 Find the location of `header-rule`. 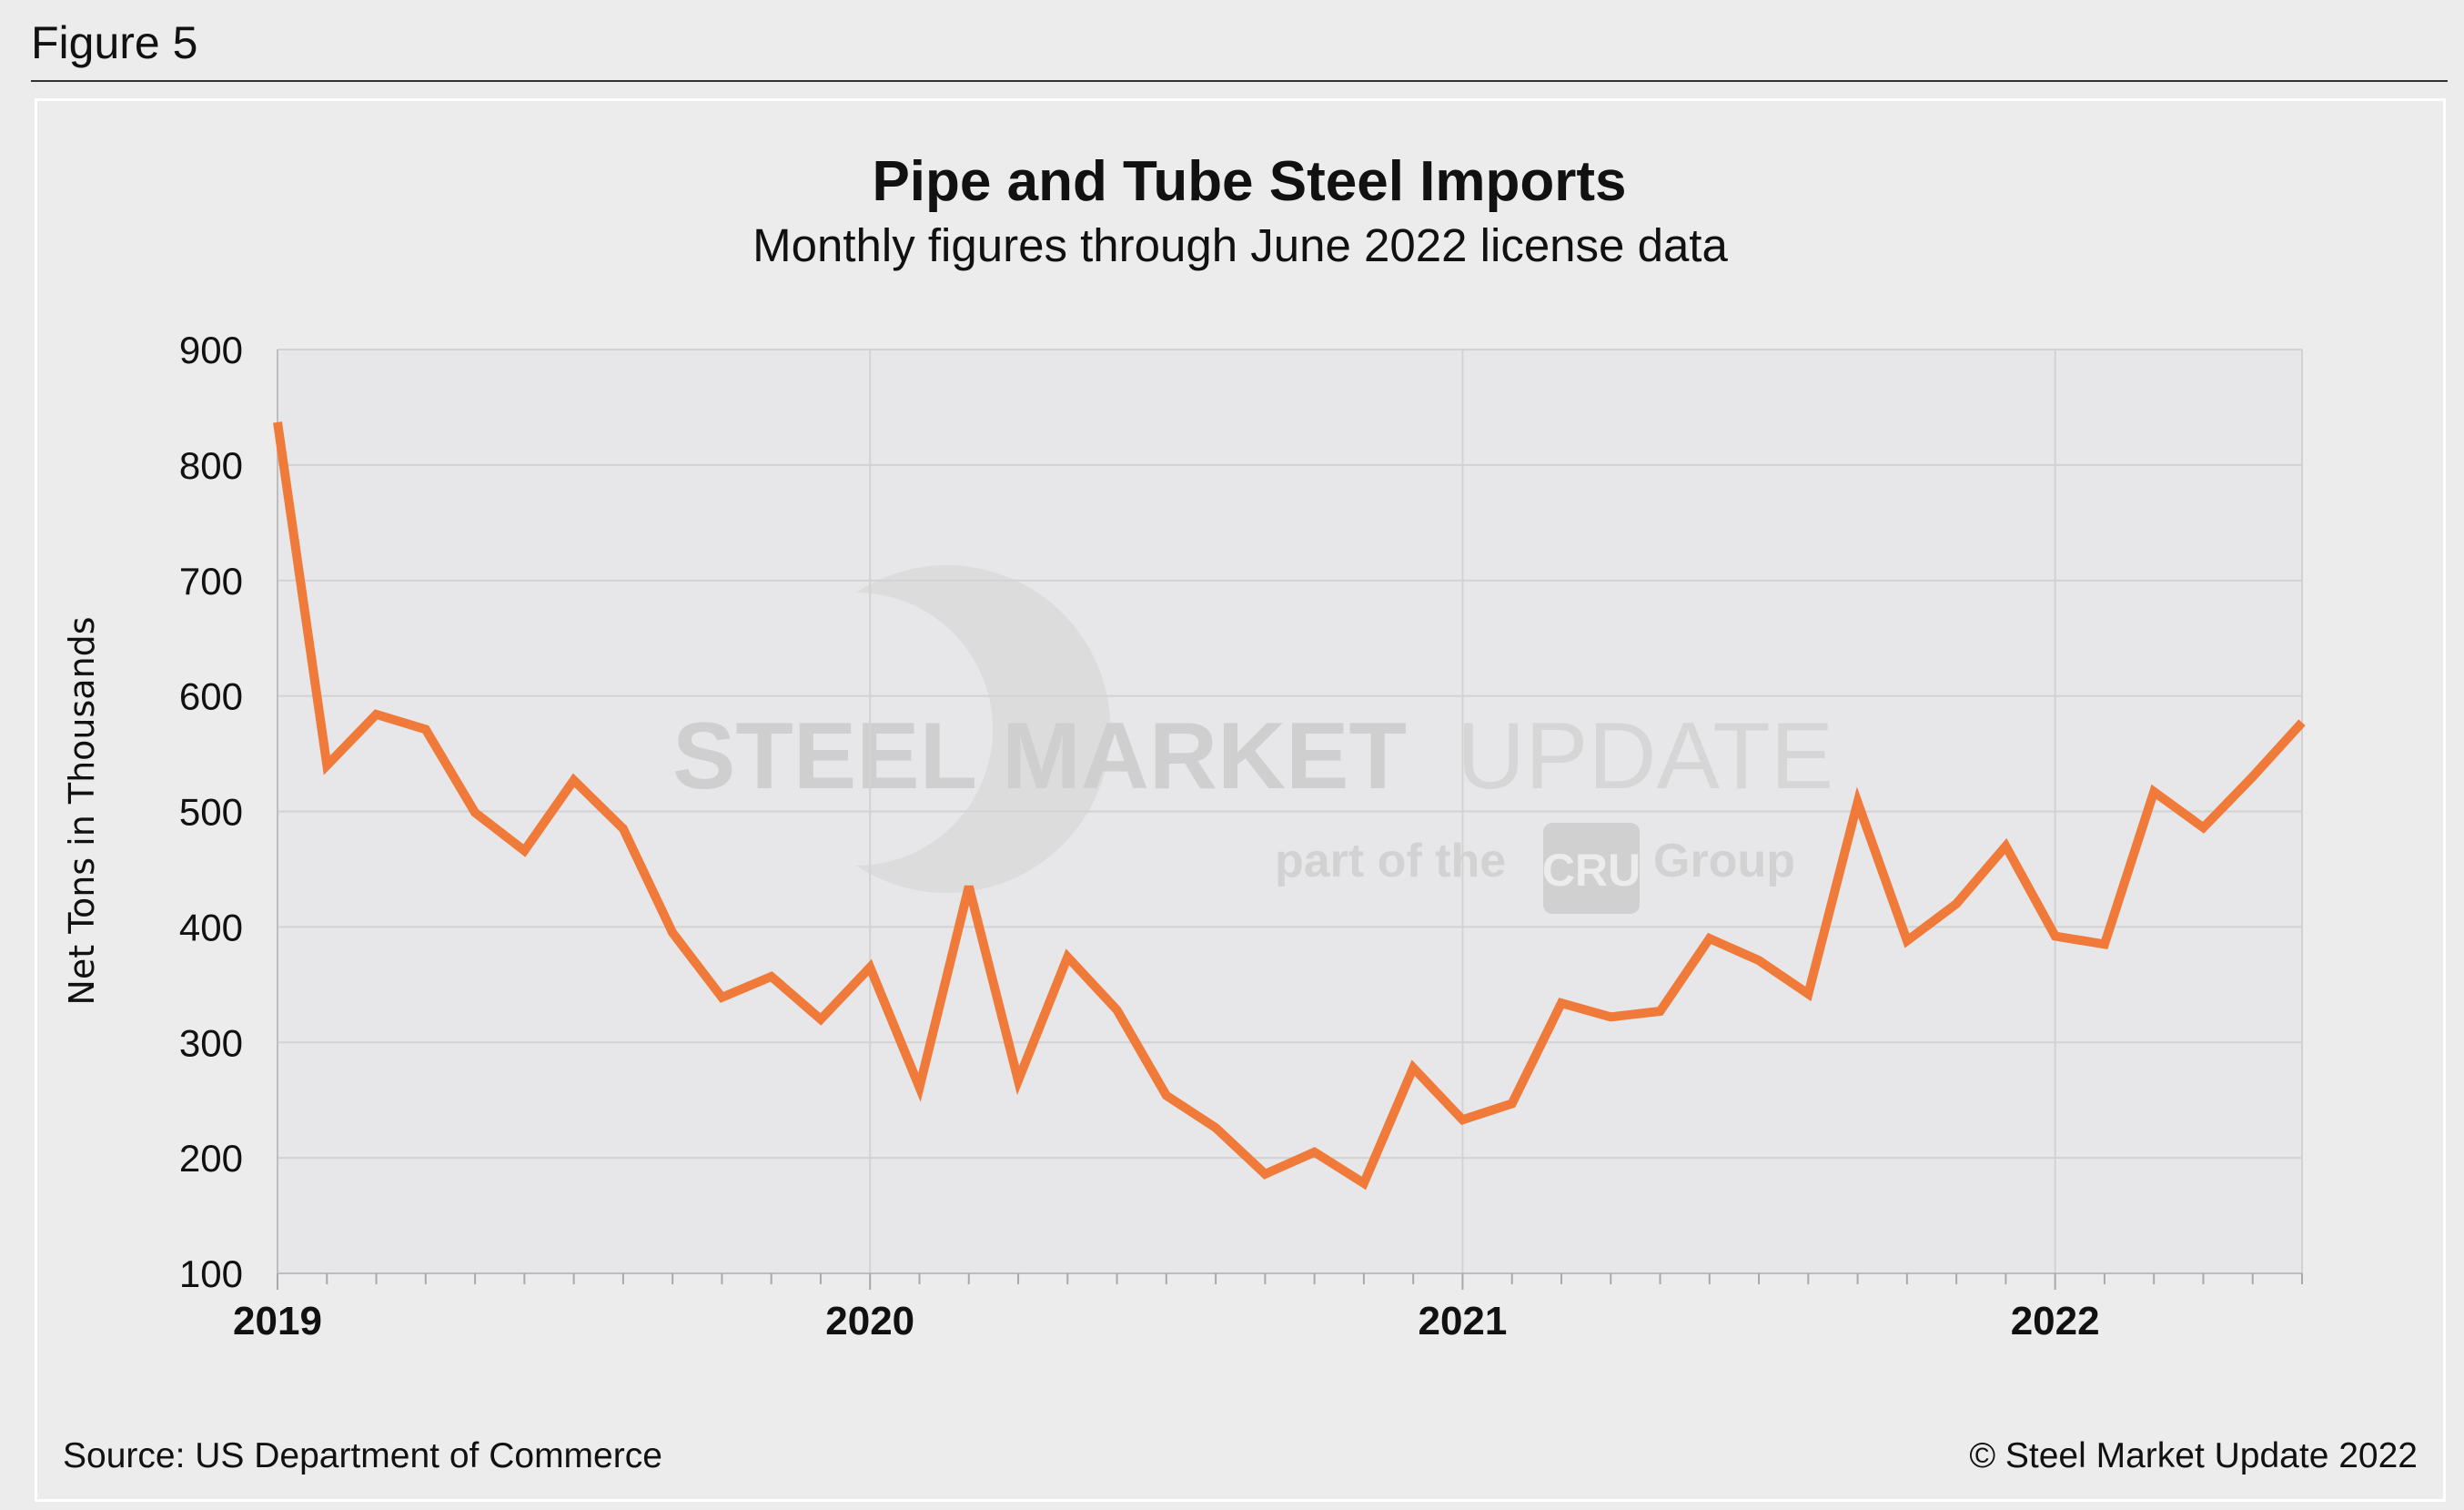

header-rule is located at coordinates (1239, 81).